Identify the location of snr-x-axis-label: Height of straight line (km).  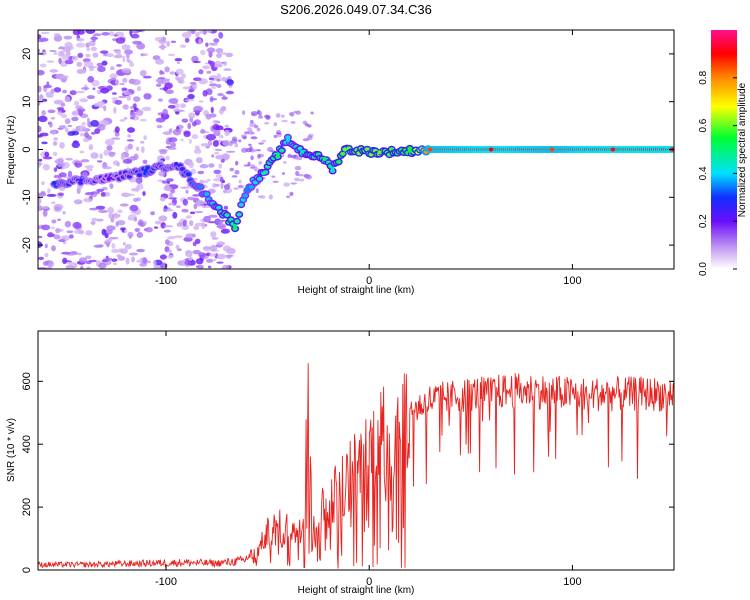
(356, 590).